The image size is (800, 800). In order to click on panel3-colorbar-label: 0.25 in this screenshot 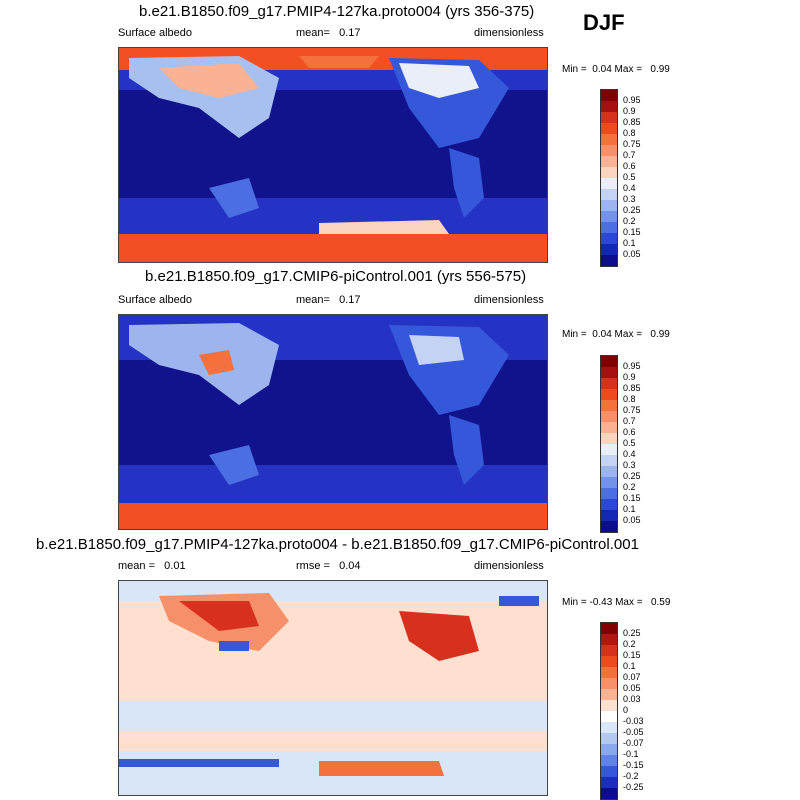, I will do `click(632, 633)`.